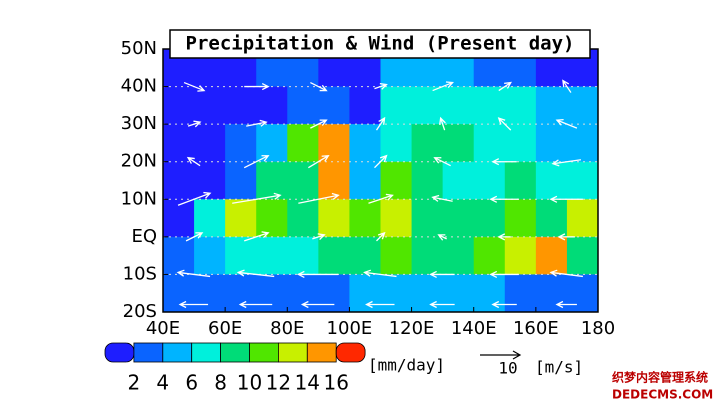 The image size is (720, 405). What do you see at coordinates (307, 383) in the screenshot?
I see `colorbar-label: 14` at bounding box center [307, 383].